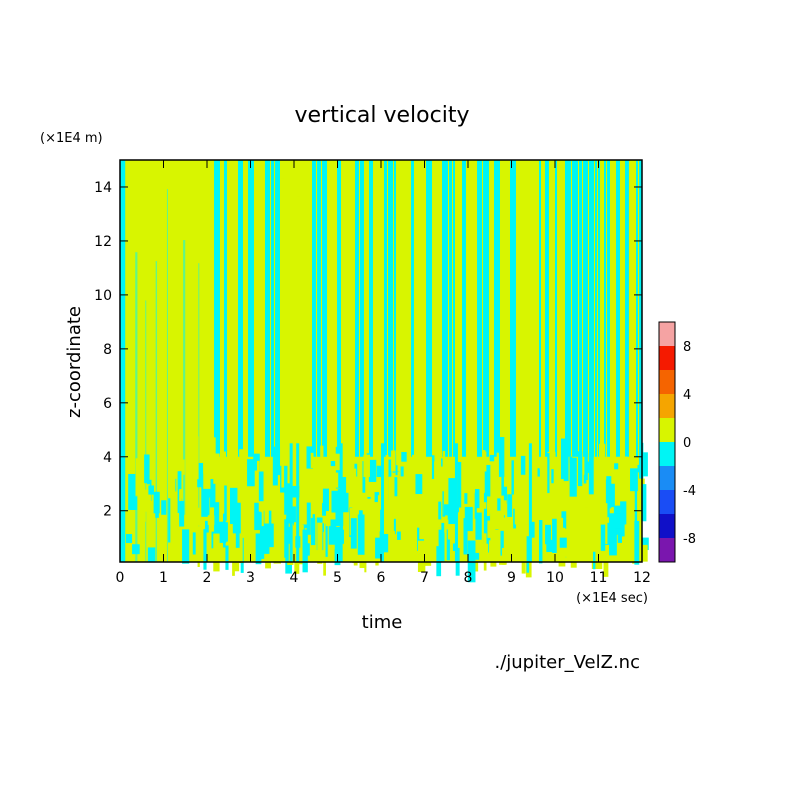 Image resolution: width=804 pixels, height=804 pixels. I want to click on y-tick-label: 2, so click(107, 512).